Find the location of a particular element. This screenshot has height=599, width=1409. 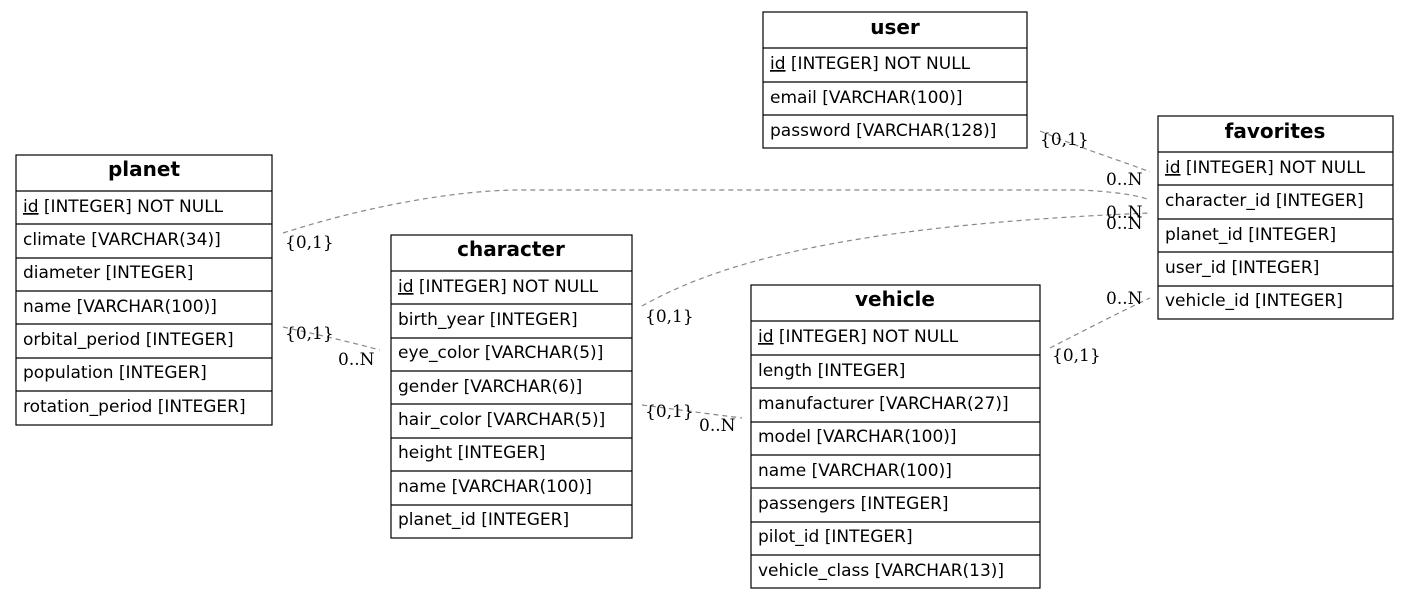

relation-character-vehicle is located at coordinates (692, 411).